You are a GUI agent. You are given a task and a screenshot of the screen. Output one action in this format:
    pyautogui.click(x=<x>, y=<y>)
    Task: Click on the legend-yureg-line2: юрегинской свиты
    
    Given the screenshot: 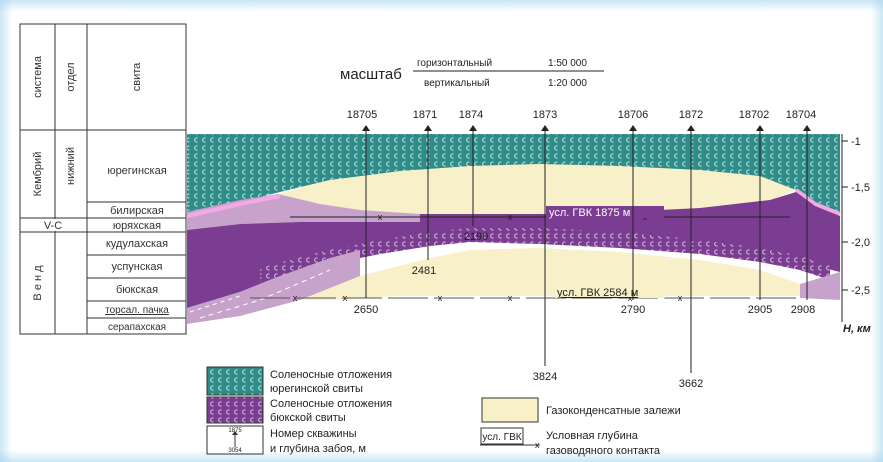 What is the action you would take?
    pyautogui.click(x=316, y=389)
    